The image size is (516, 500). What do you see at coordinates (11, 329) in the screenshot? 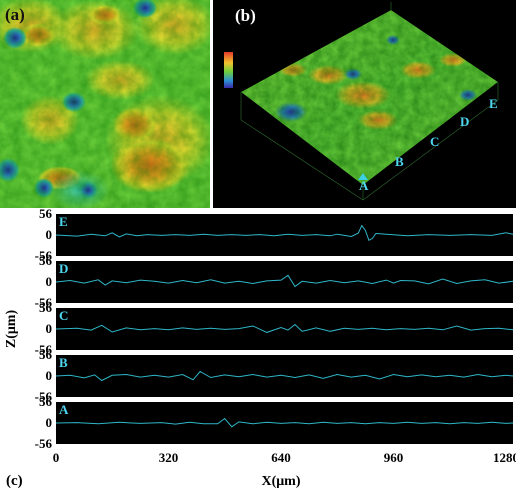
I see `y-axis-label: Z(μm)` at bounding box center [11, 329].